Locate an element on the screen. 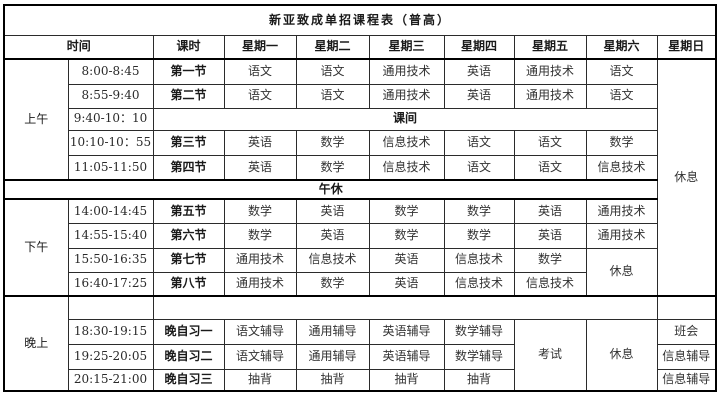 Image resolution: width=719 pixels, height=411 pixels. time-cell: 10:10-10：55 is located at coordinates (110, 142).